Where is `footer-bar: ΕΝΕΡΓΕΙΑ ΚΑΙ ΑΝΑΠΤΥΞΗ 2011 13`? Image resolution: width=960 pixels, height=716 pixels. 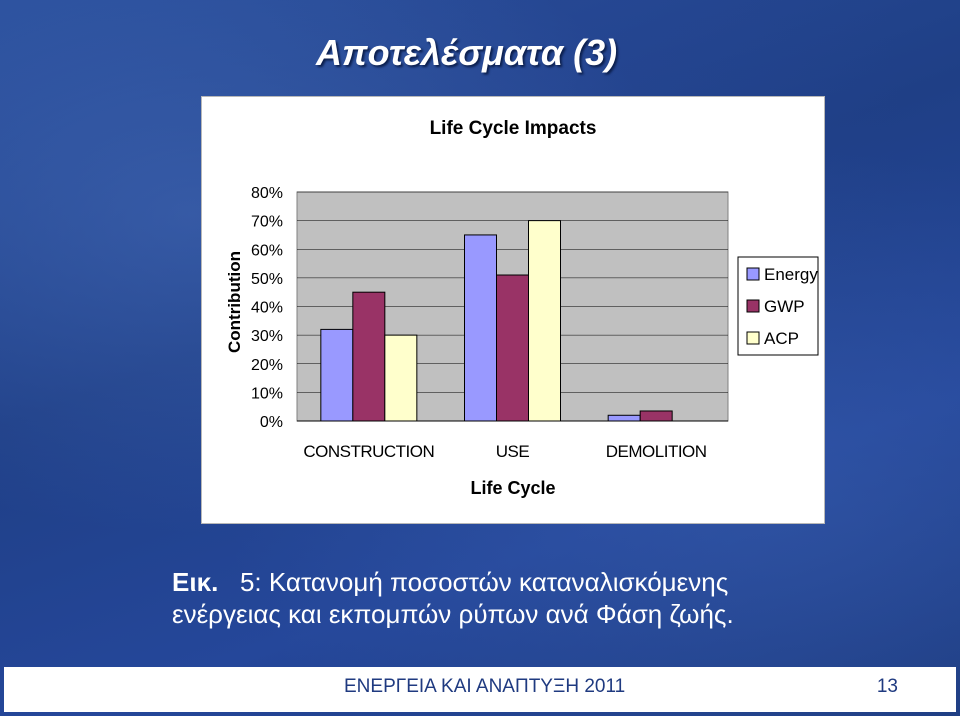 footer-bar: ΕΝΕΡΓΕΙΑ ΚΑΙ ΑΝΑΠΤΥΞΗ 2011 13 is located at coordinates (480, 689).